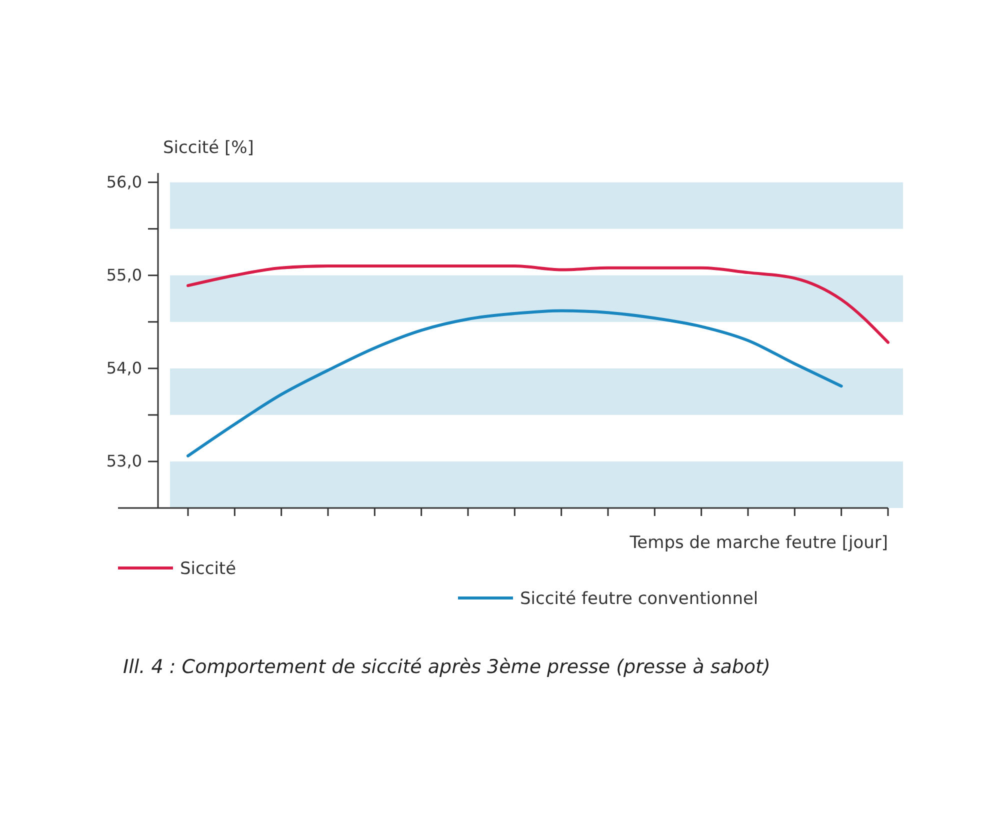 The height and width of the screenshot is (818, 991). I want to click on y-tick-label: 54,0, so click(124, 368).